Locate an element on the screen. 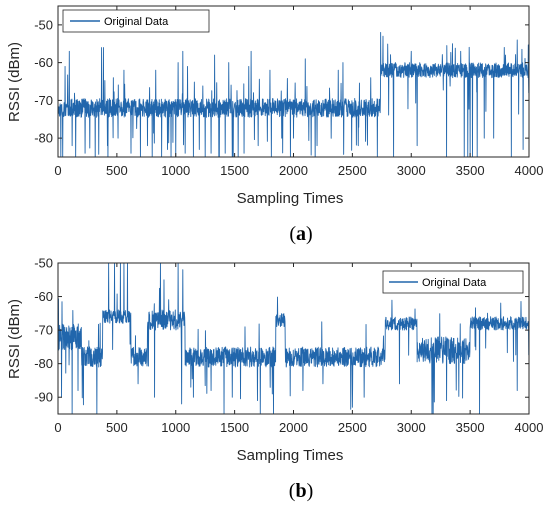  legend-label-a: Original Data is located at coordinates (136, 22).